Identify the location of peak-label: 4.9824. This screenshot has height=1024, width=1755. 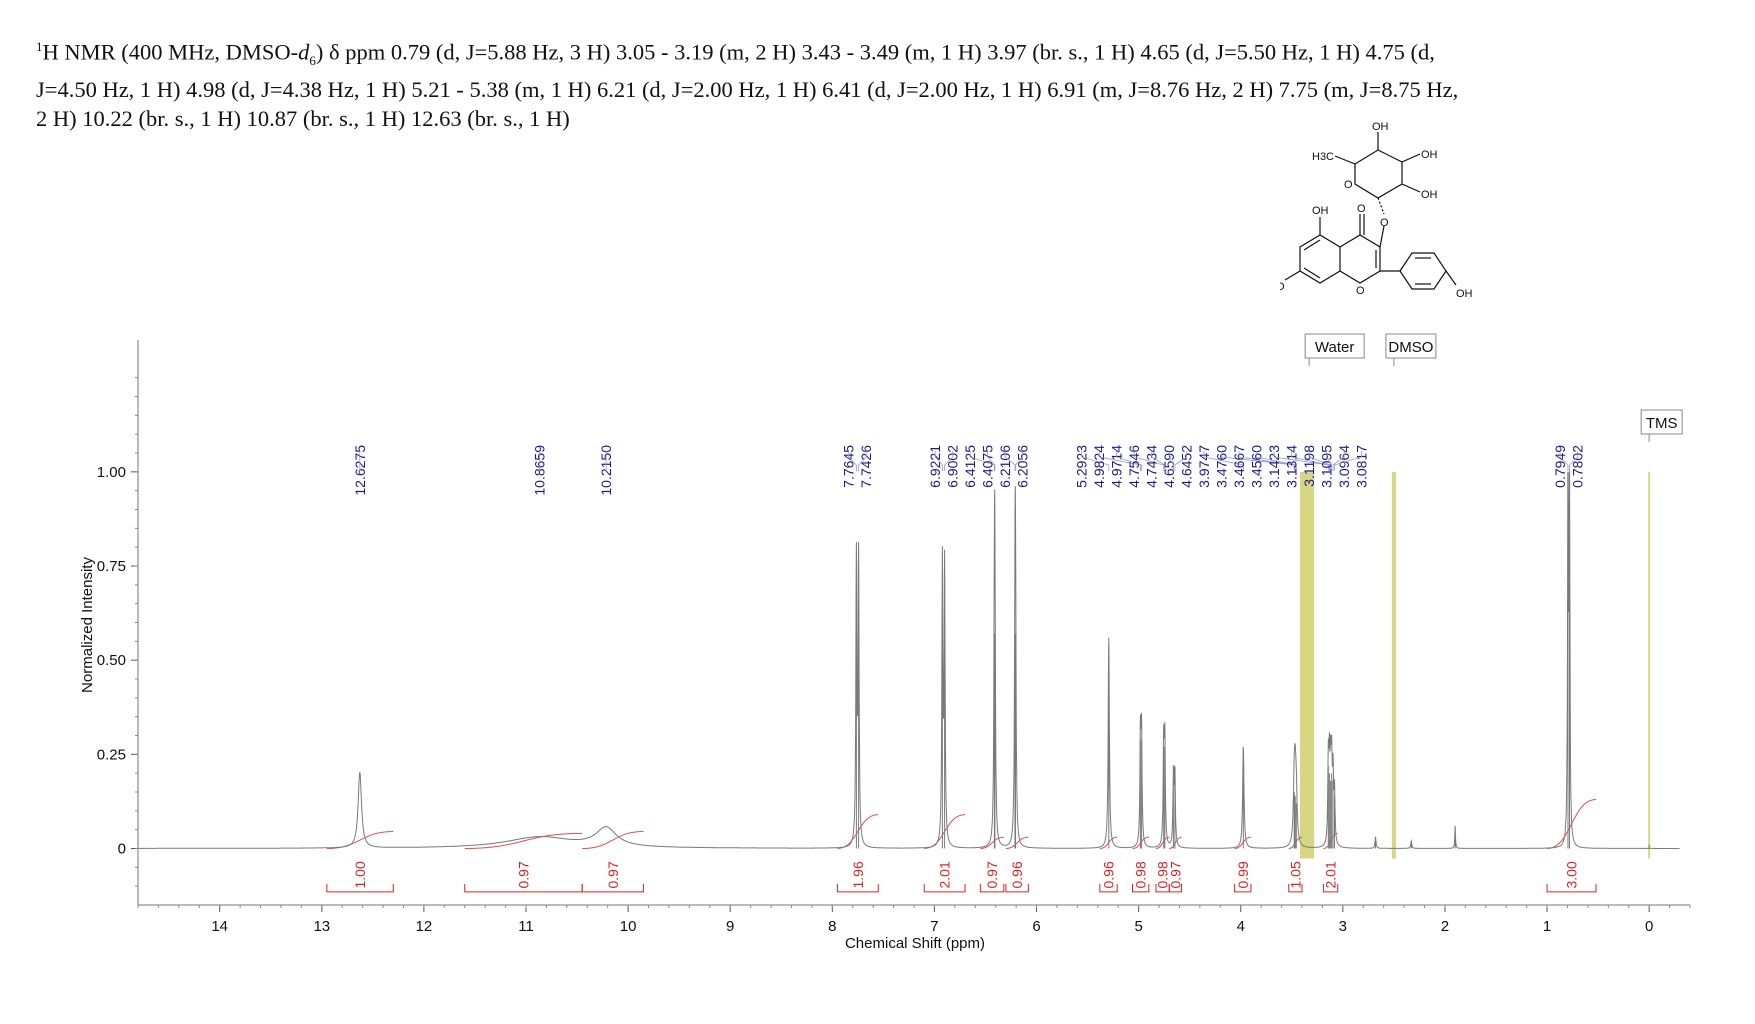
(1099, 466).